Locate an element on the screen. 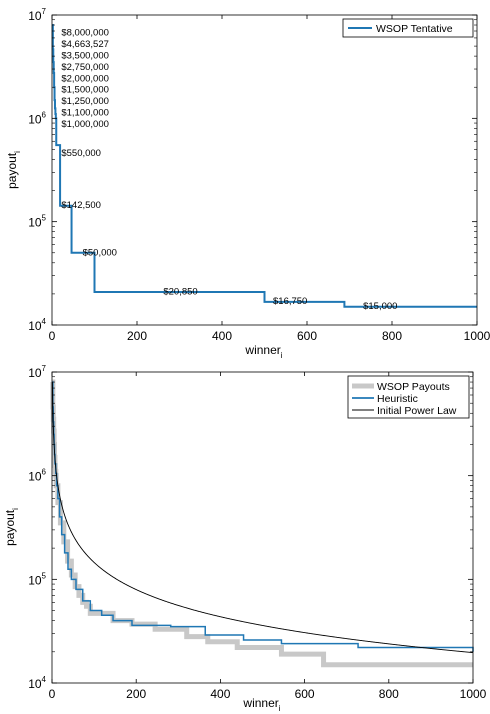  payout-annotation: $15,000 is located at coordinates (380, 306).